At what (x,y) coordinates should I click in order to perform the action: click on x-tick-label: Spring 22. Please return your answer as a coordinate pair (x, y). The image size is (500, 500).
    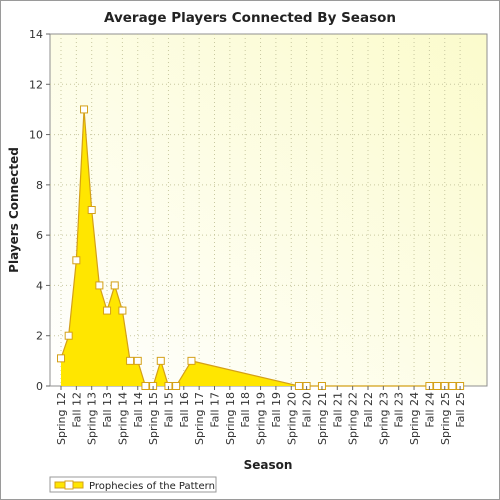
    Looking at the image, I should click on (353, 418).